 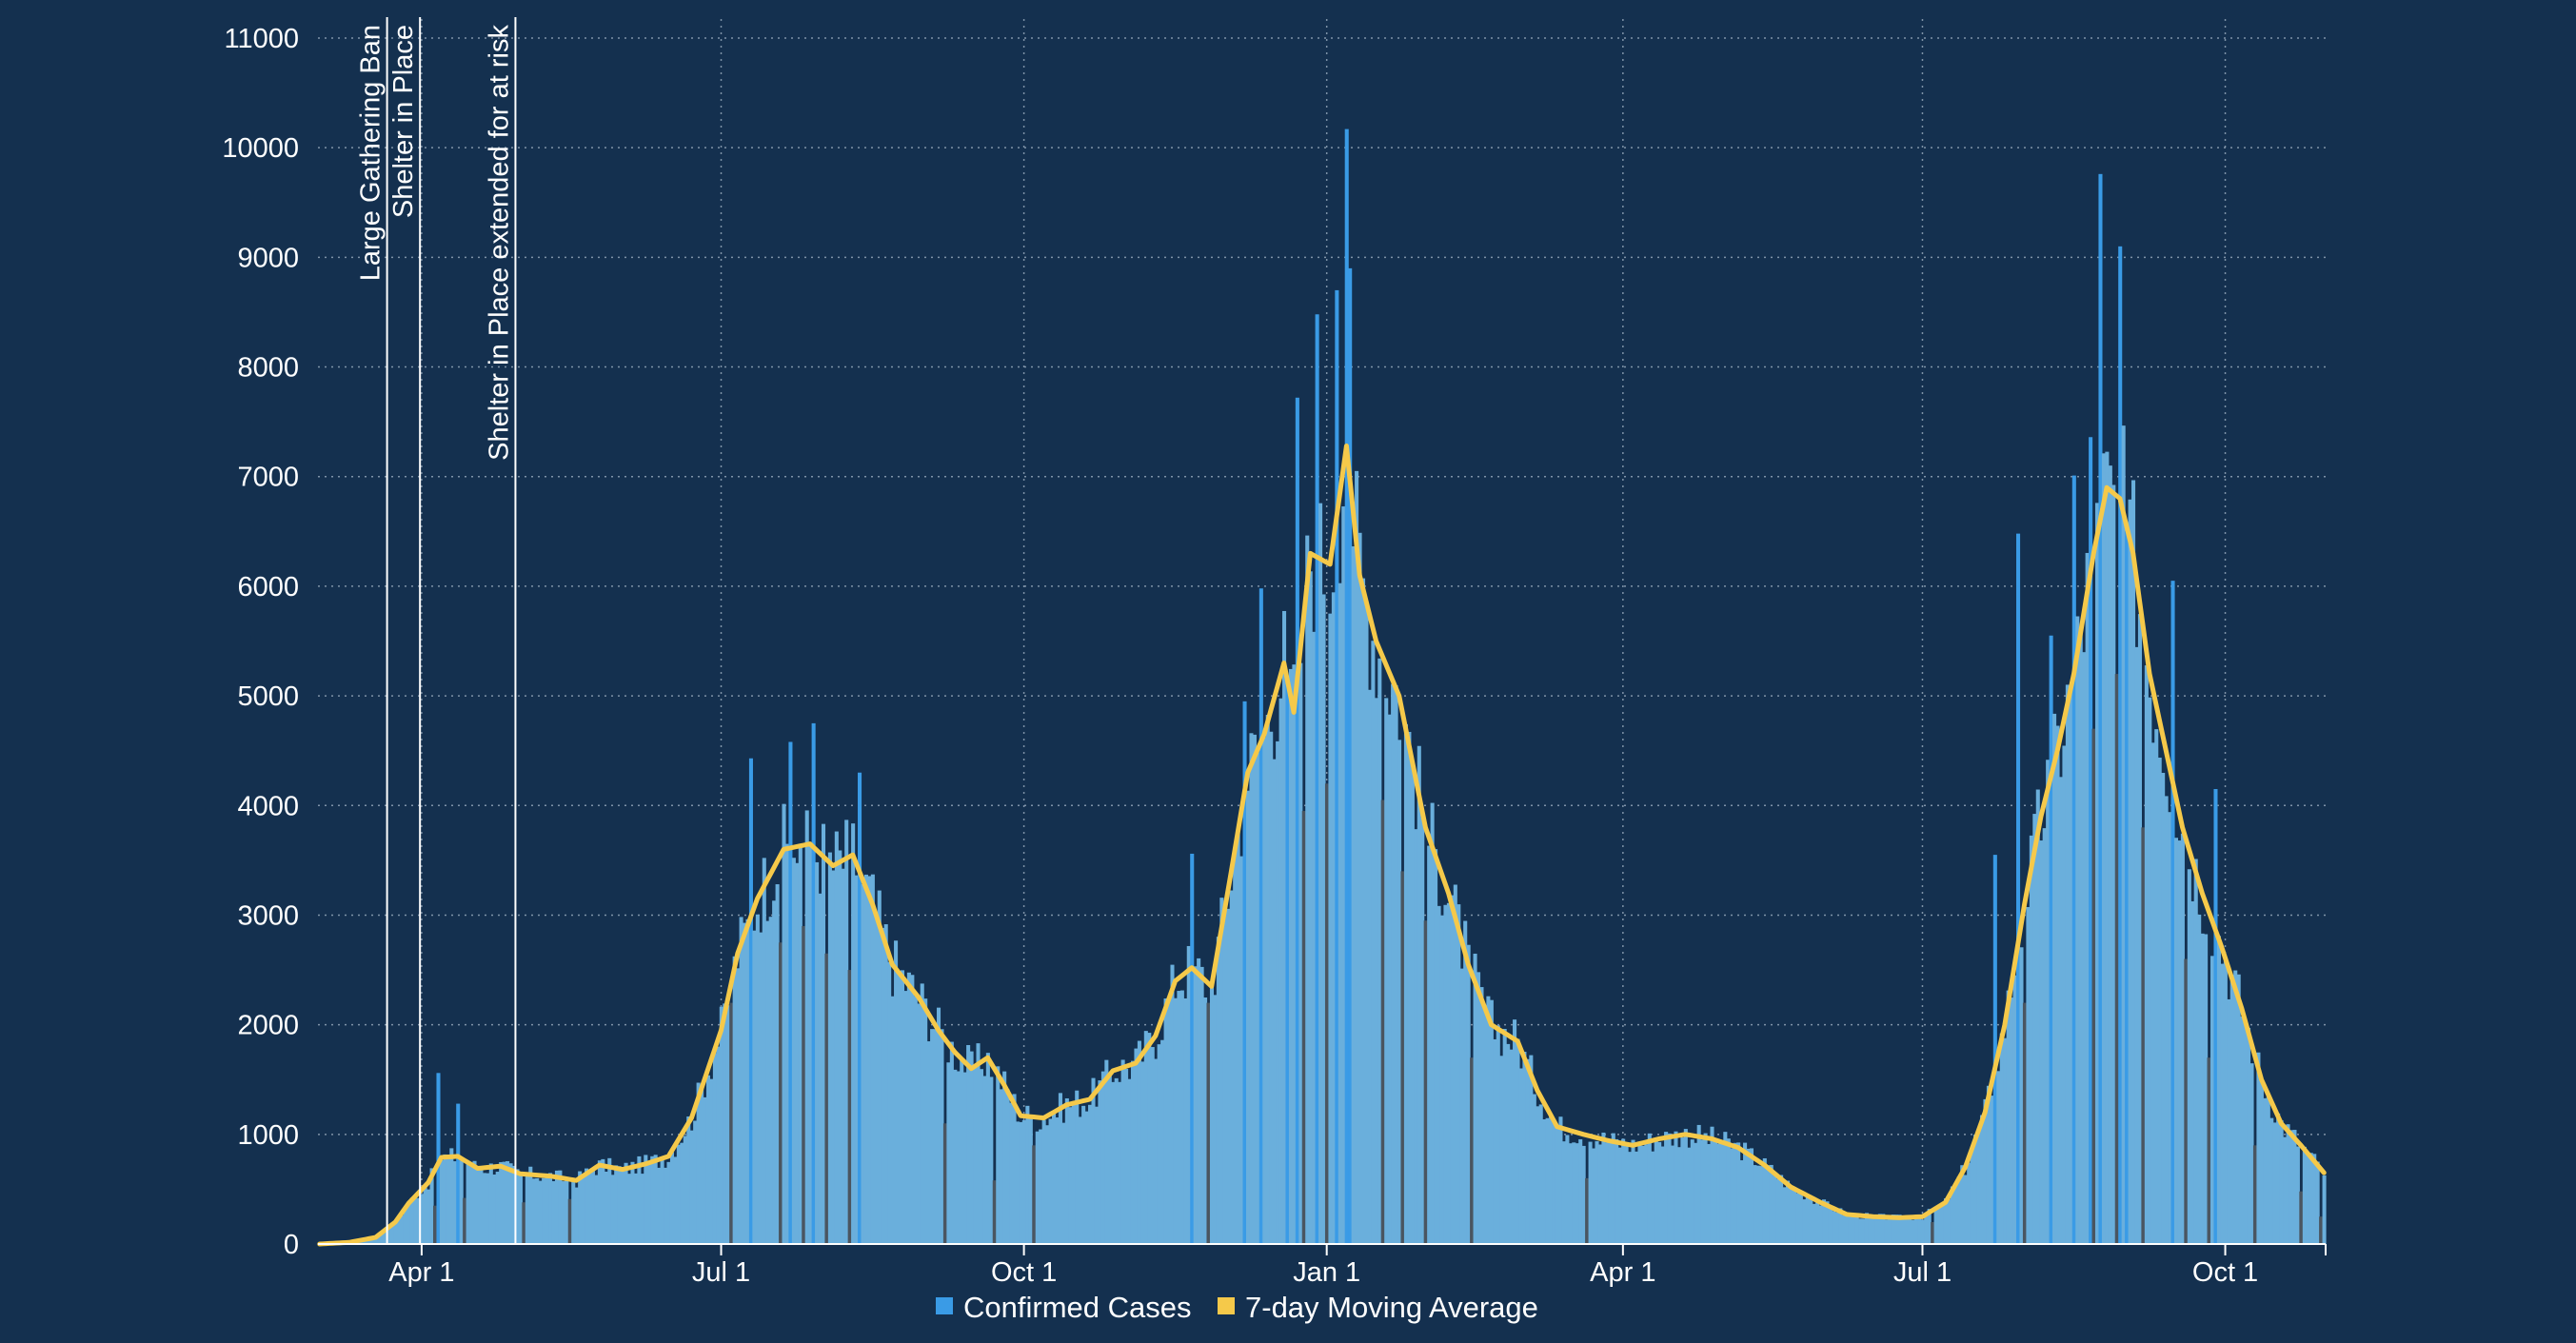 I want to click on y-tick-label: 5000, so click(x=268, y=696).